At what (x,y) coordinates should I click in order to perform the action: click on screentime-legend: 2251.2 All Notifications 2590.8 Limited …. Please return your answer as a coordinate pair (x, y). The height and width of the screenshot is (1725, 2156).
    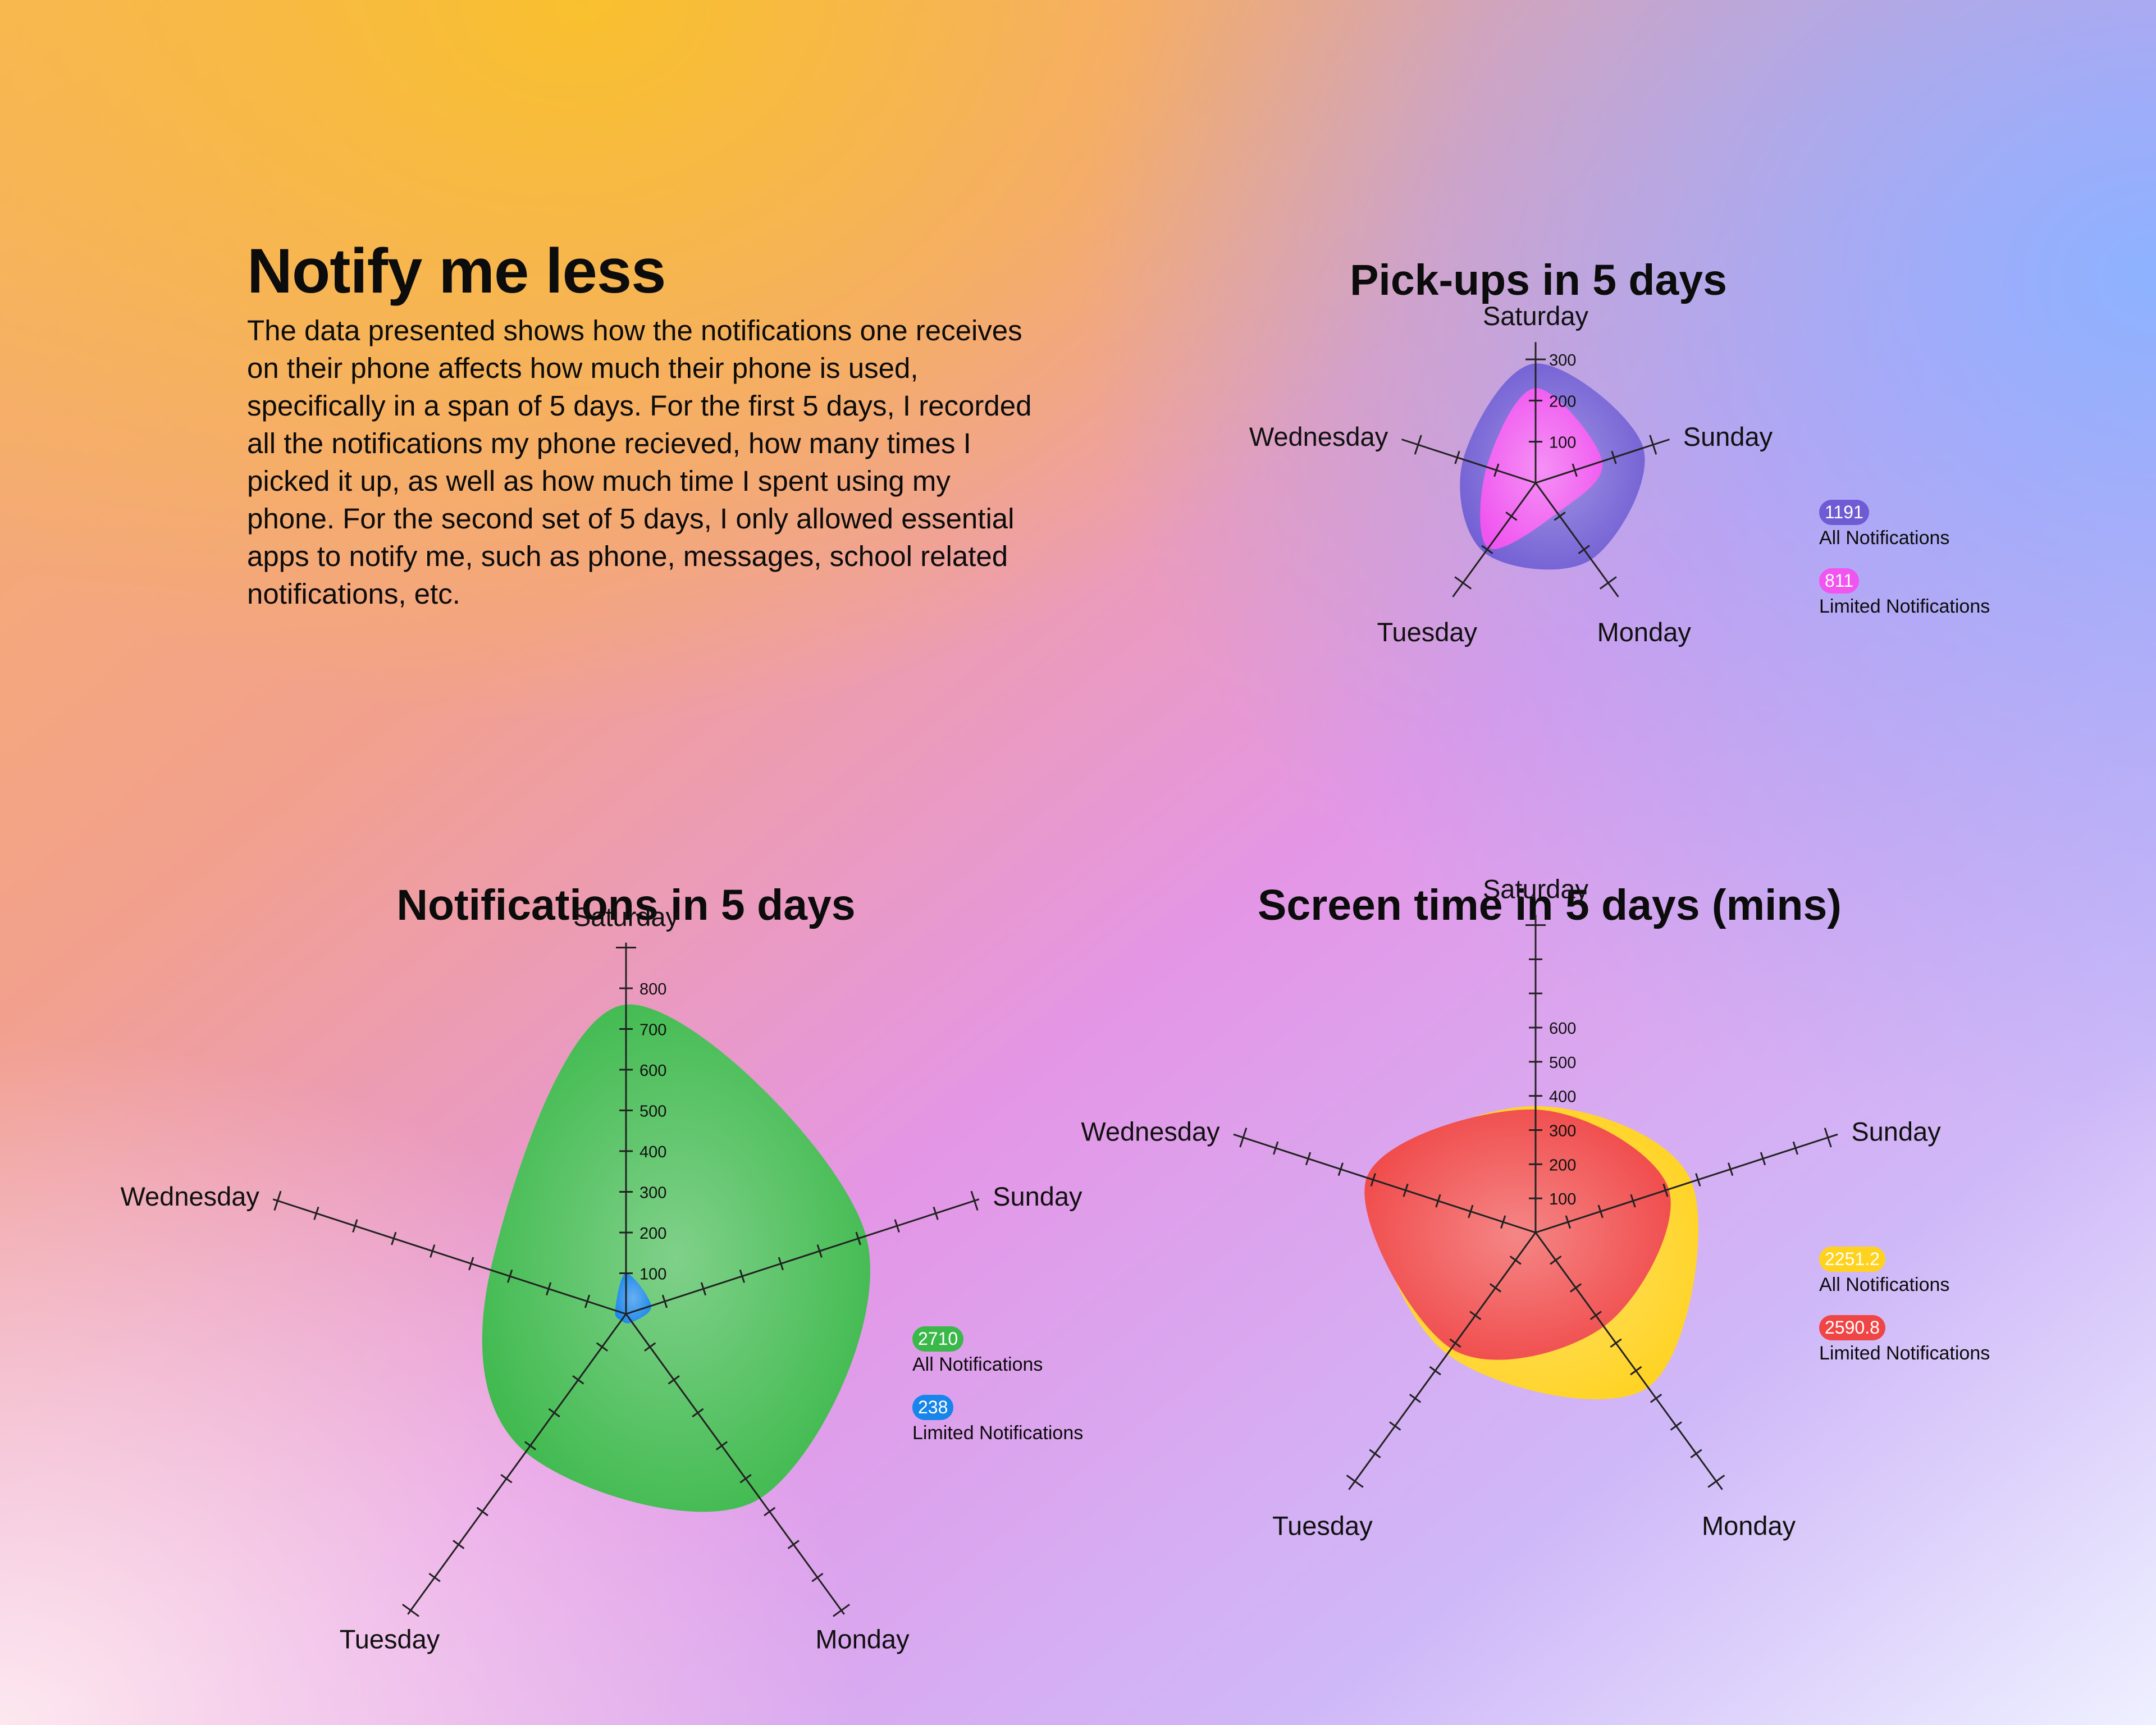
    Looking at the image, I should click on (1904, 1315).